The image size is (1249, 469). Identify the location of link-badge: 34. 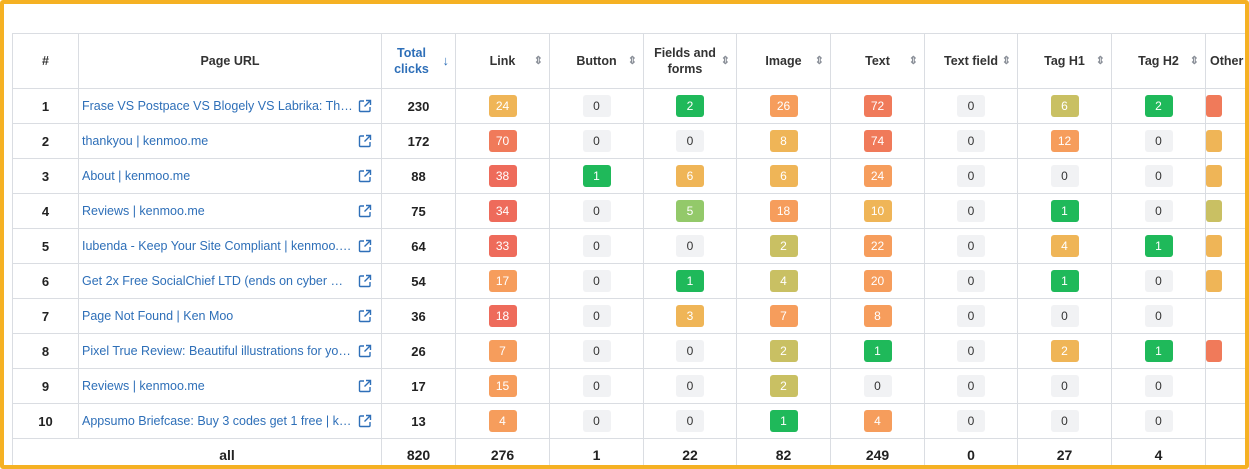
(502, 211).